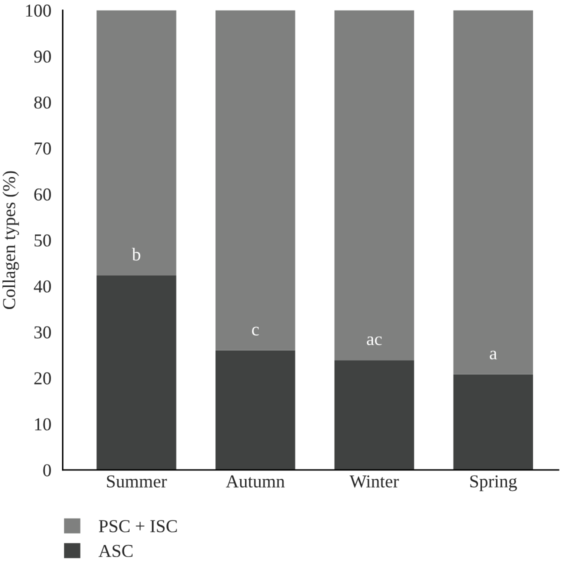 The height and width of the screenshot is (571, 570). What do you see at coordinates (42, 148) in the screenshot?
I see `y-tick-label: 70` at bounding box center [42, 148].